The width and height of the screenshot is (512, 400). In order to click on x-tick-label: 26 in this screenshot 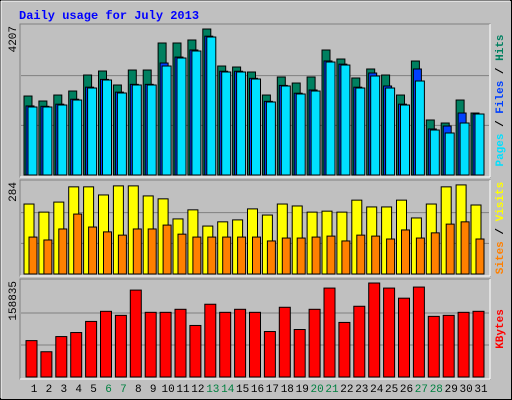, I will do `click(406, 390)`.